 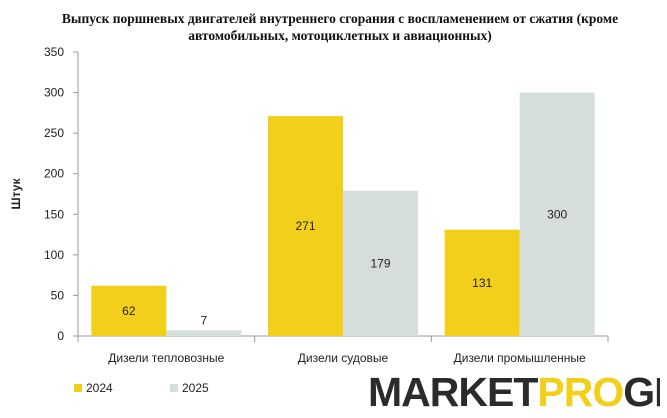 What do you see at coordinates (520, 358) in the screenshot?
I see `x-category-label: Дизели промышленные` at bounding box center [520, 358].